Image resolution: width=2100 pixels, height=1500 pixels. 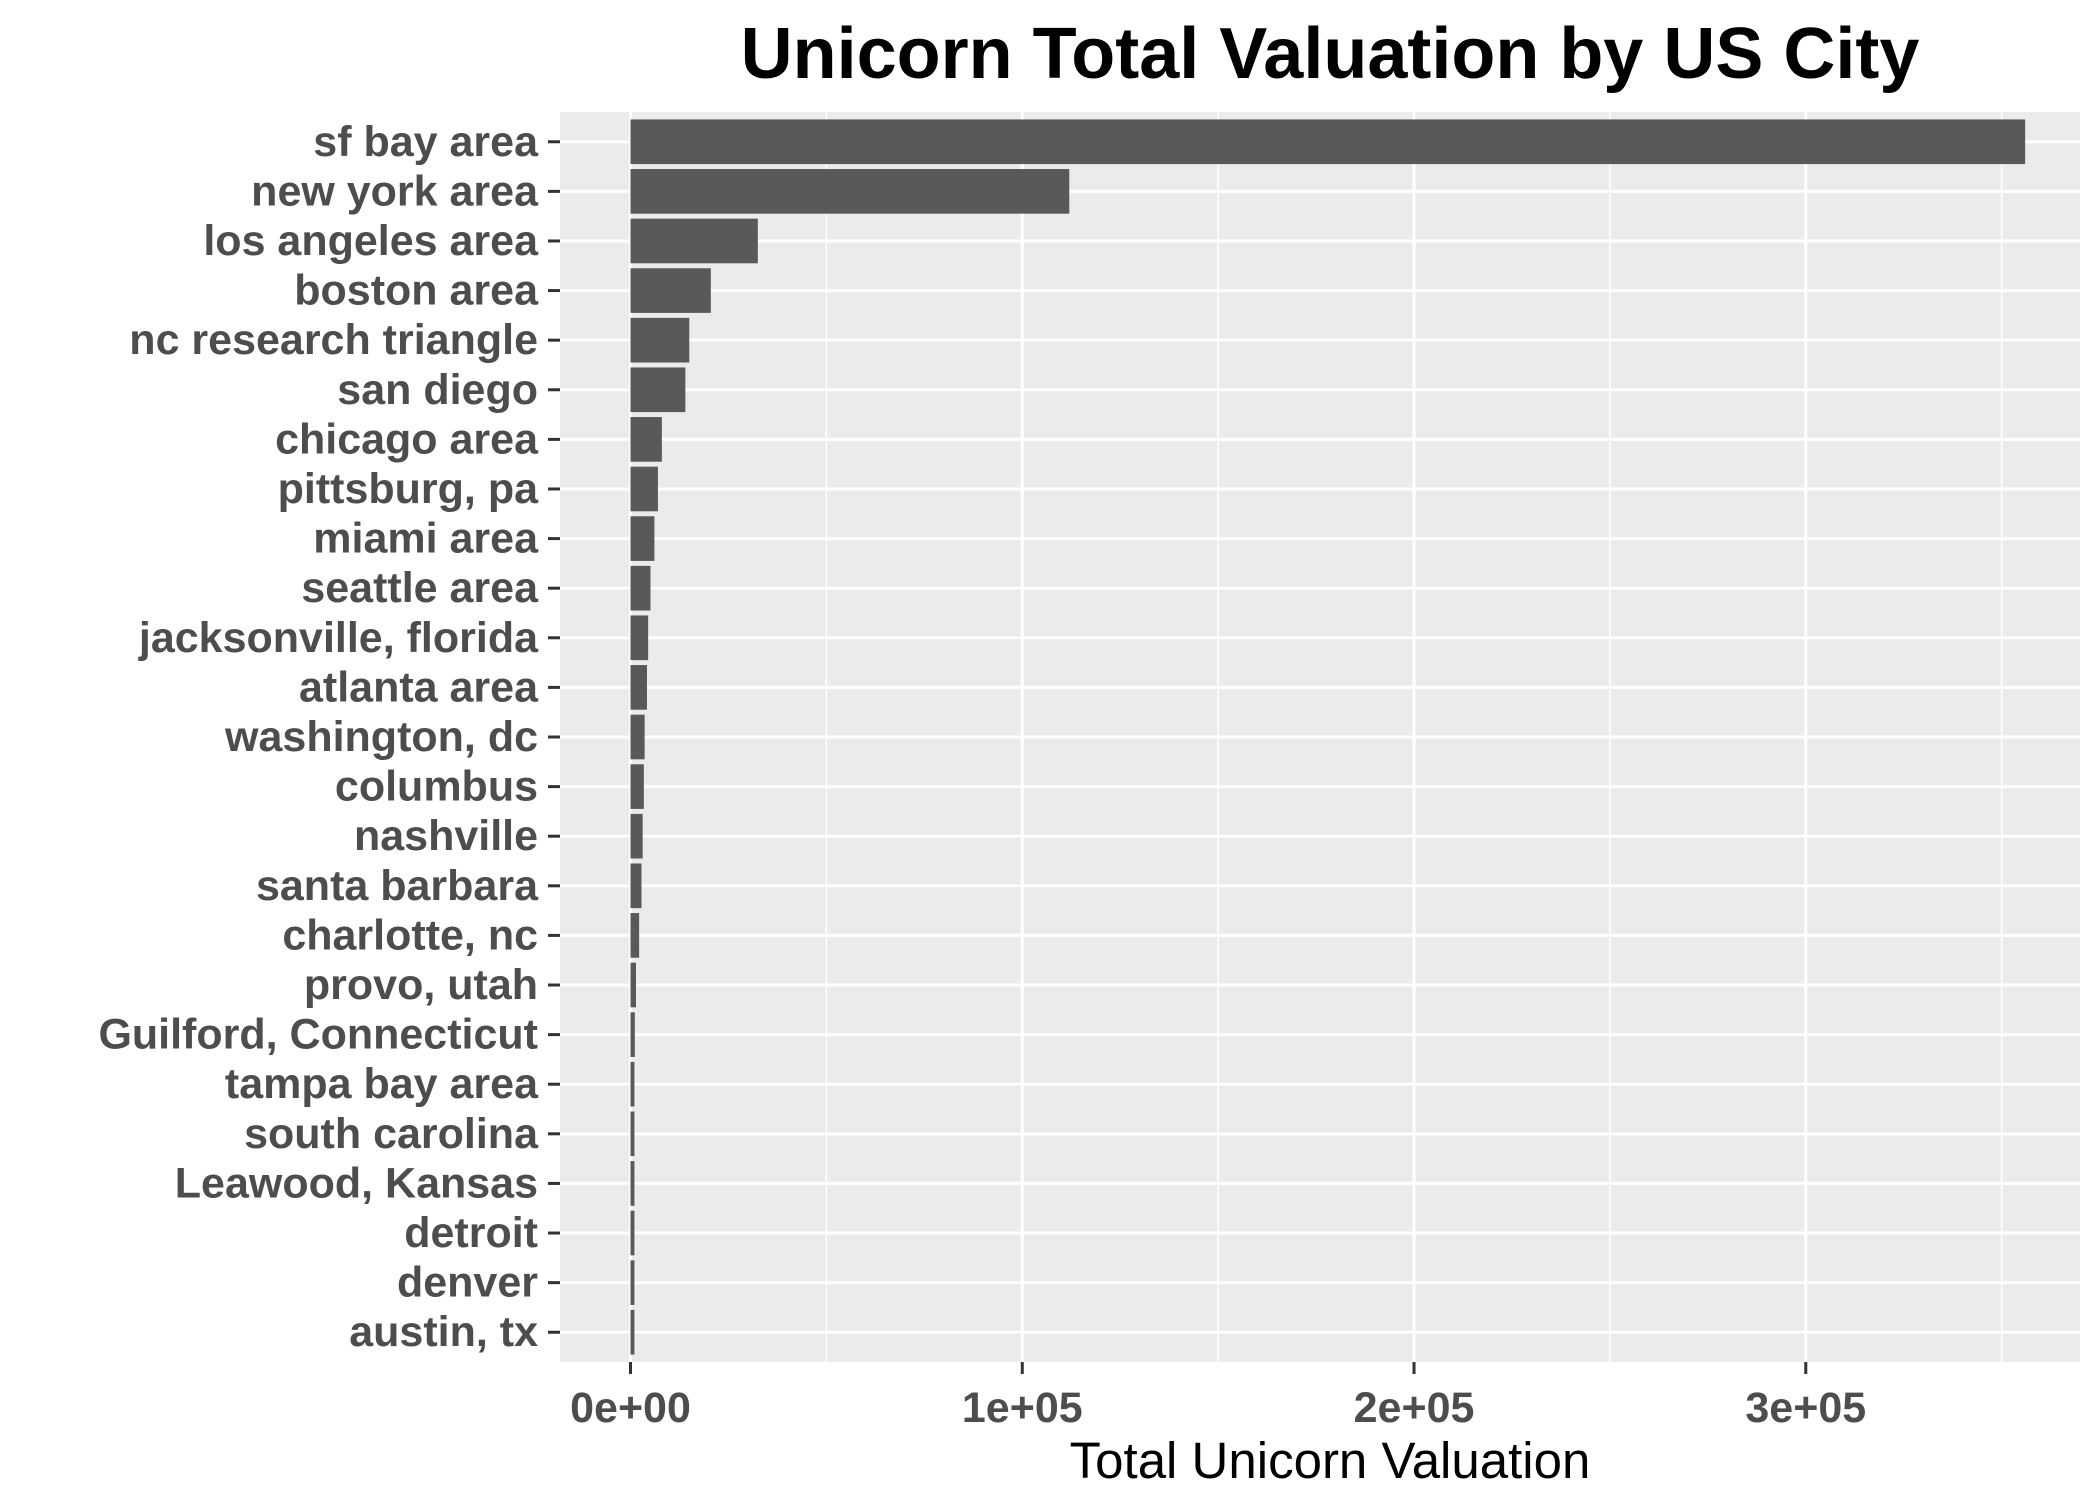 What do you see at coordinates (356, 1183) in the screenshot?
I see `y-tick-label: Leawood, Kansas` at bounding box center [356, 1183].